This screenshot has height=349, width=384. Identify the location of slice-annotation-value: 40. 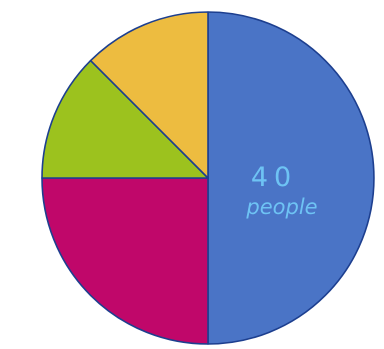
(274, 177).